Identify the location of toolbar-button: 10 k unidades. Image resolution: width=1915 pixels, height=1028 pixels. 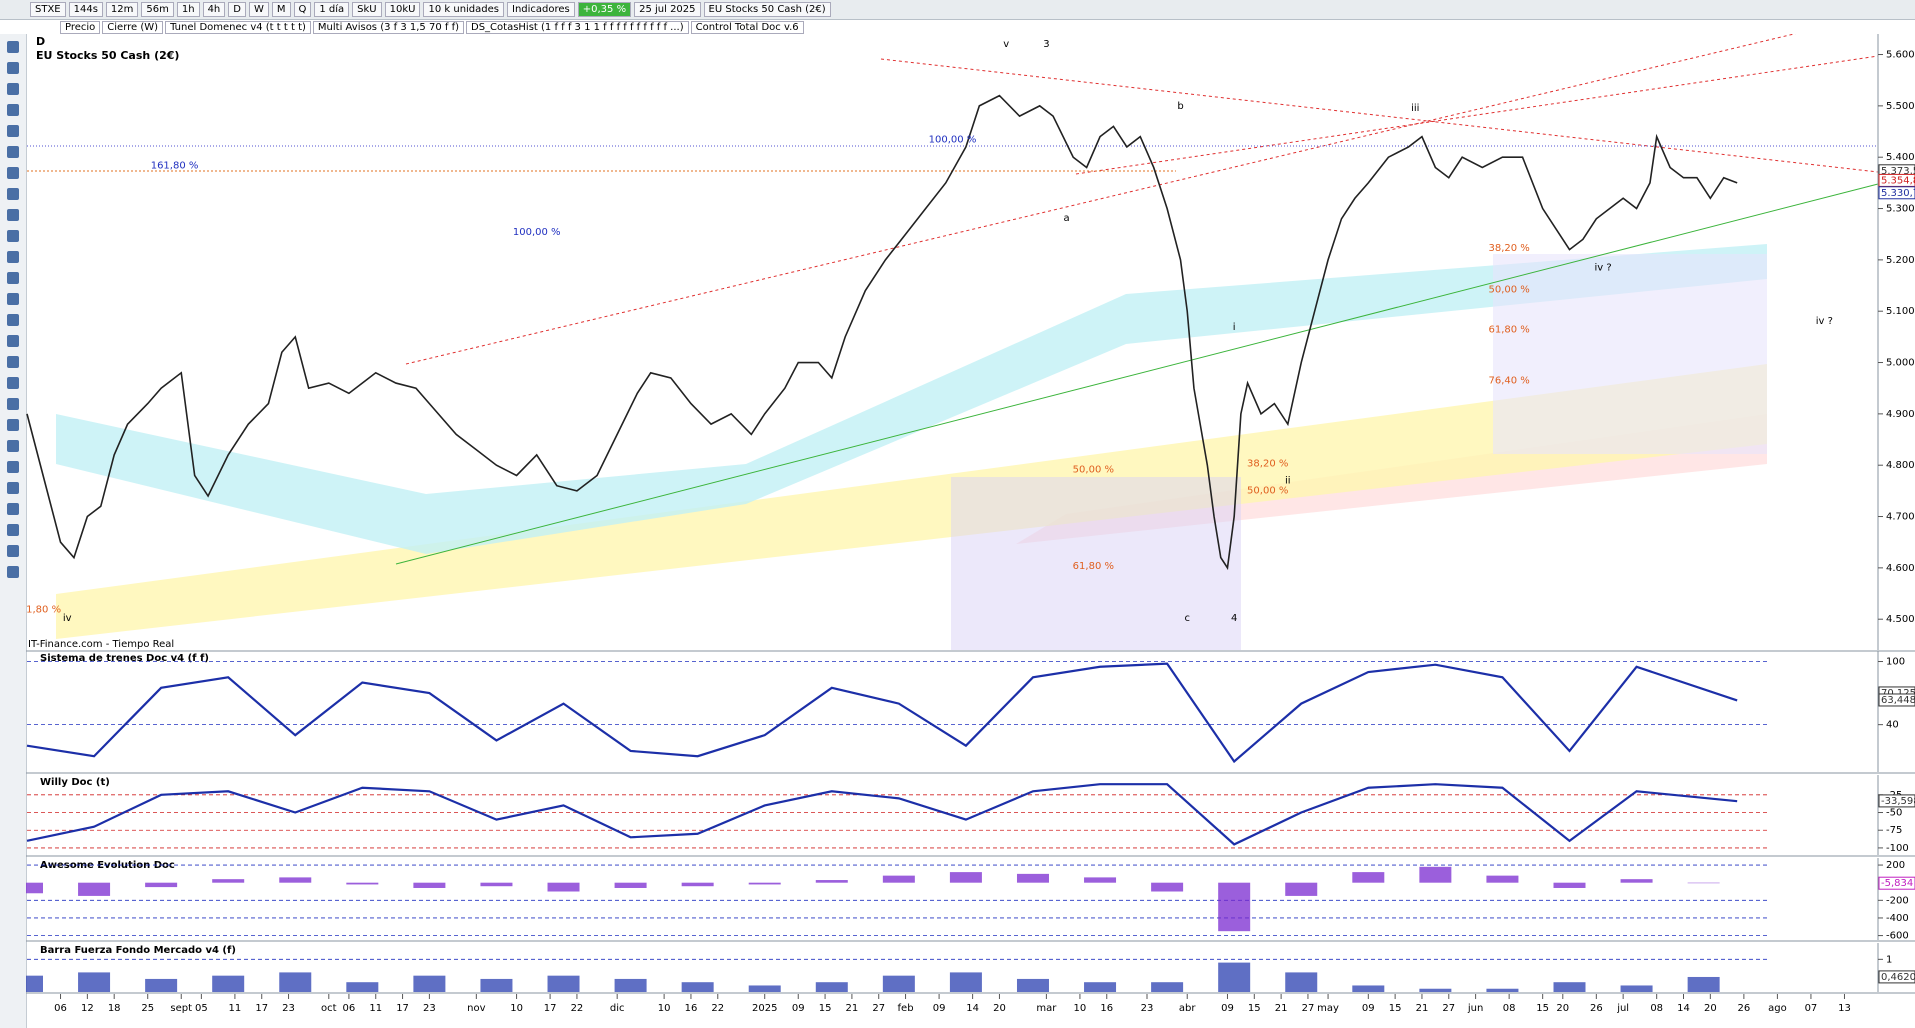
(463, 9).